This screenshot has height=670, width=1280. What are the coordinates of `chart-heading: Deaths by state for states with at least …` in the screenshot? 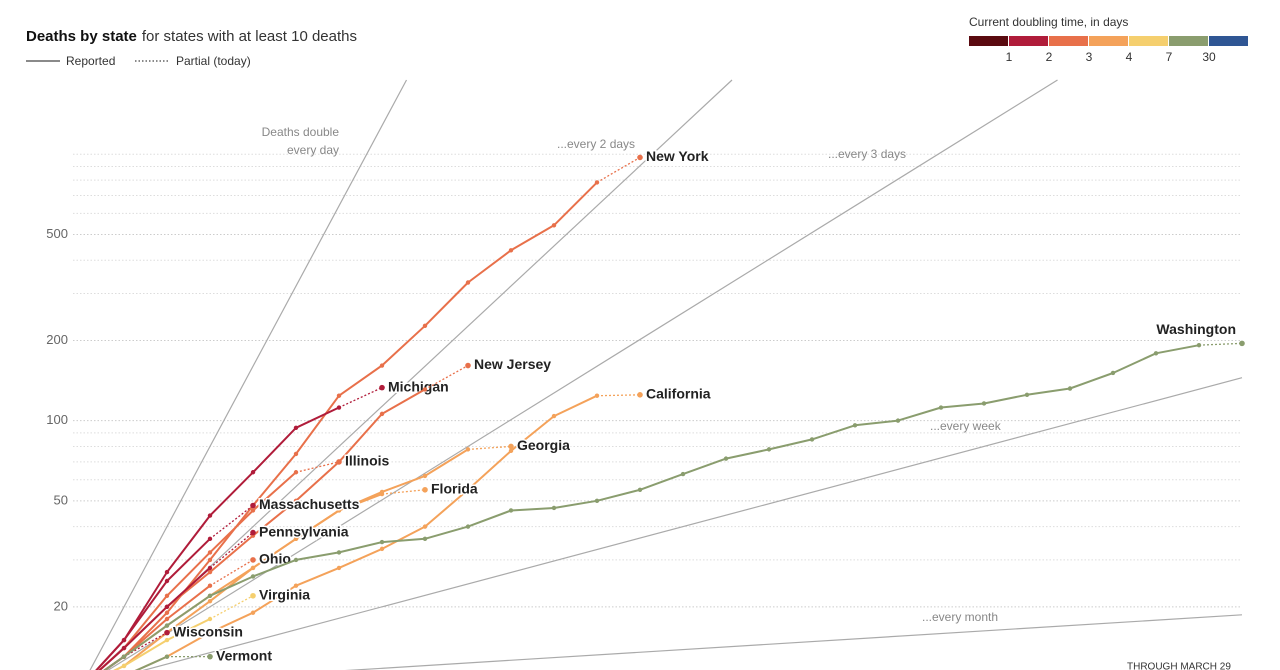 It's located at (191, 36).